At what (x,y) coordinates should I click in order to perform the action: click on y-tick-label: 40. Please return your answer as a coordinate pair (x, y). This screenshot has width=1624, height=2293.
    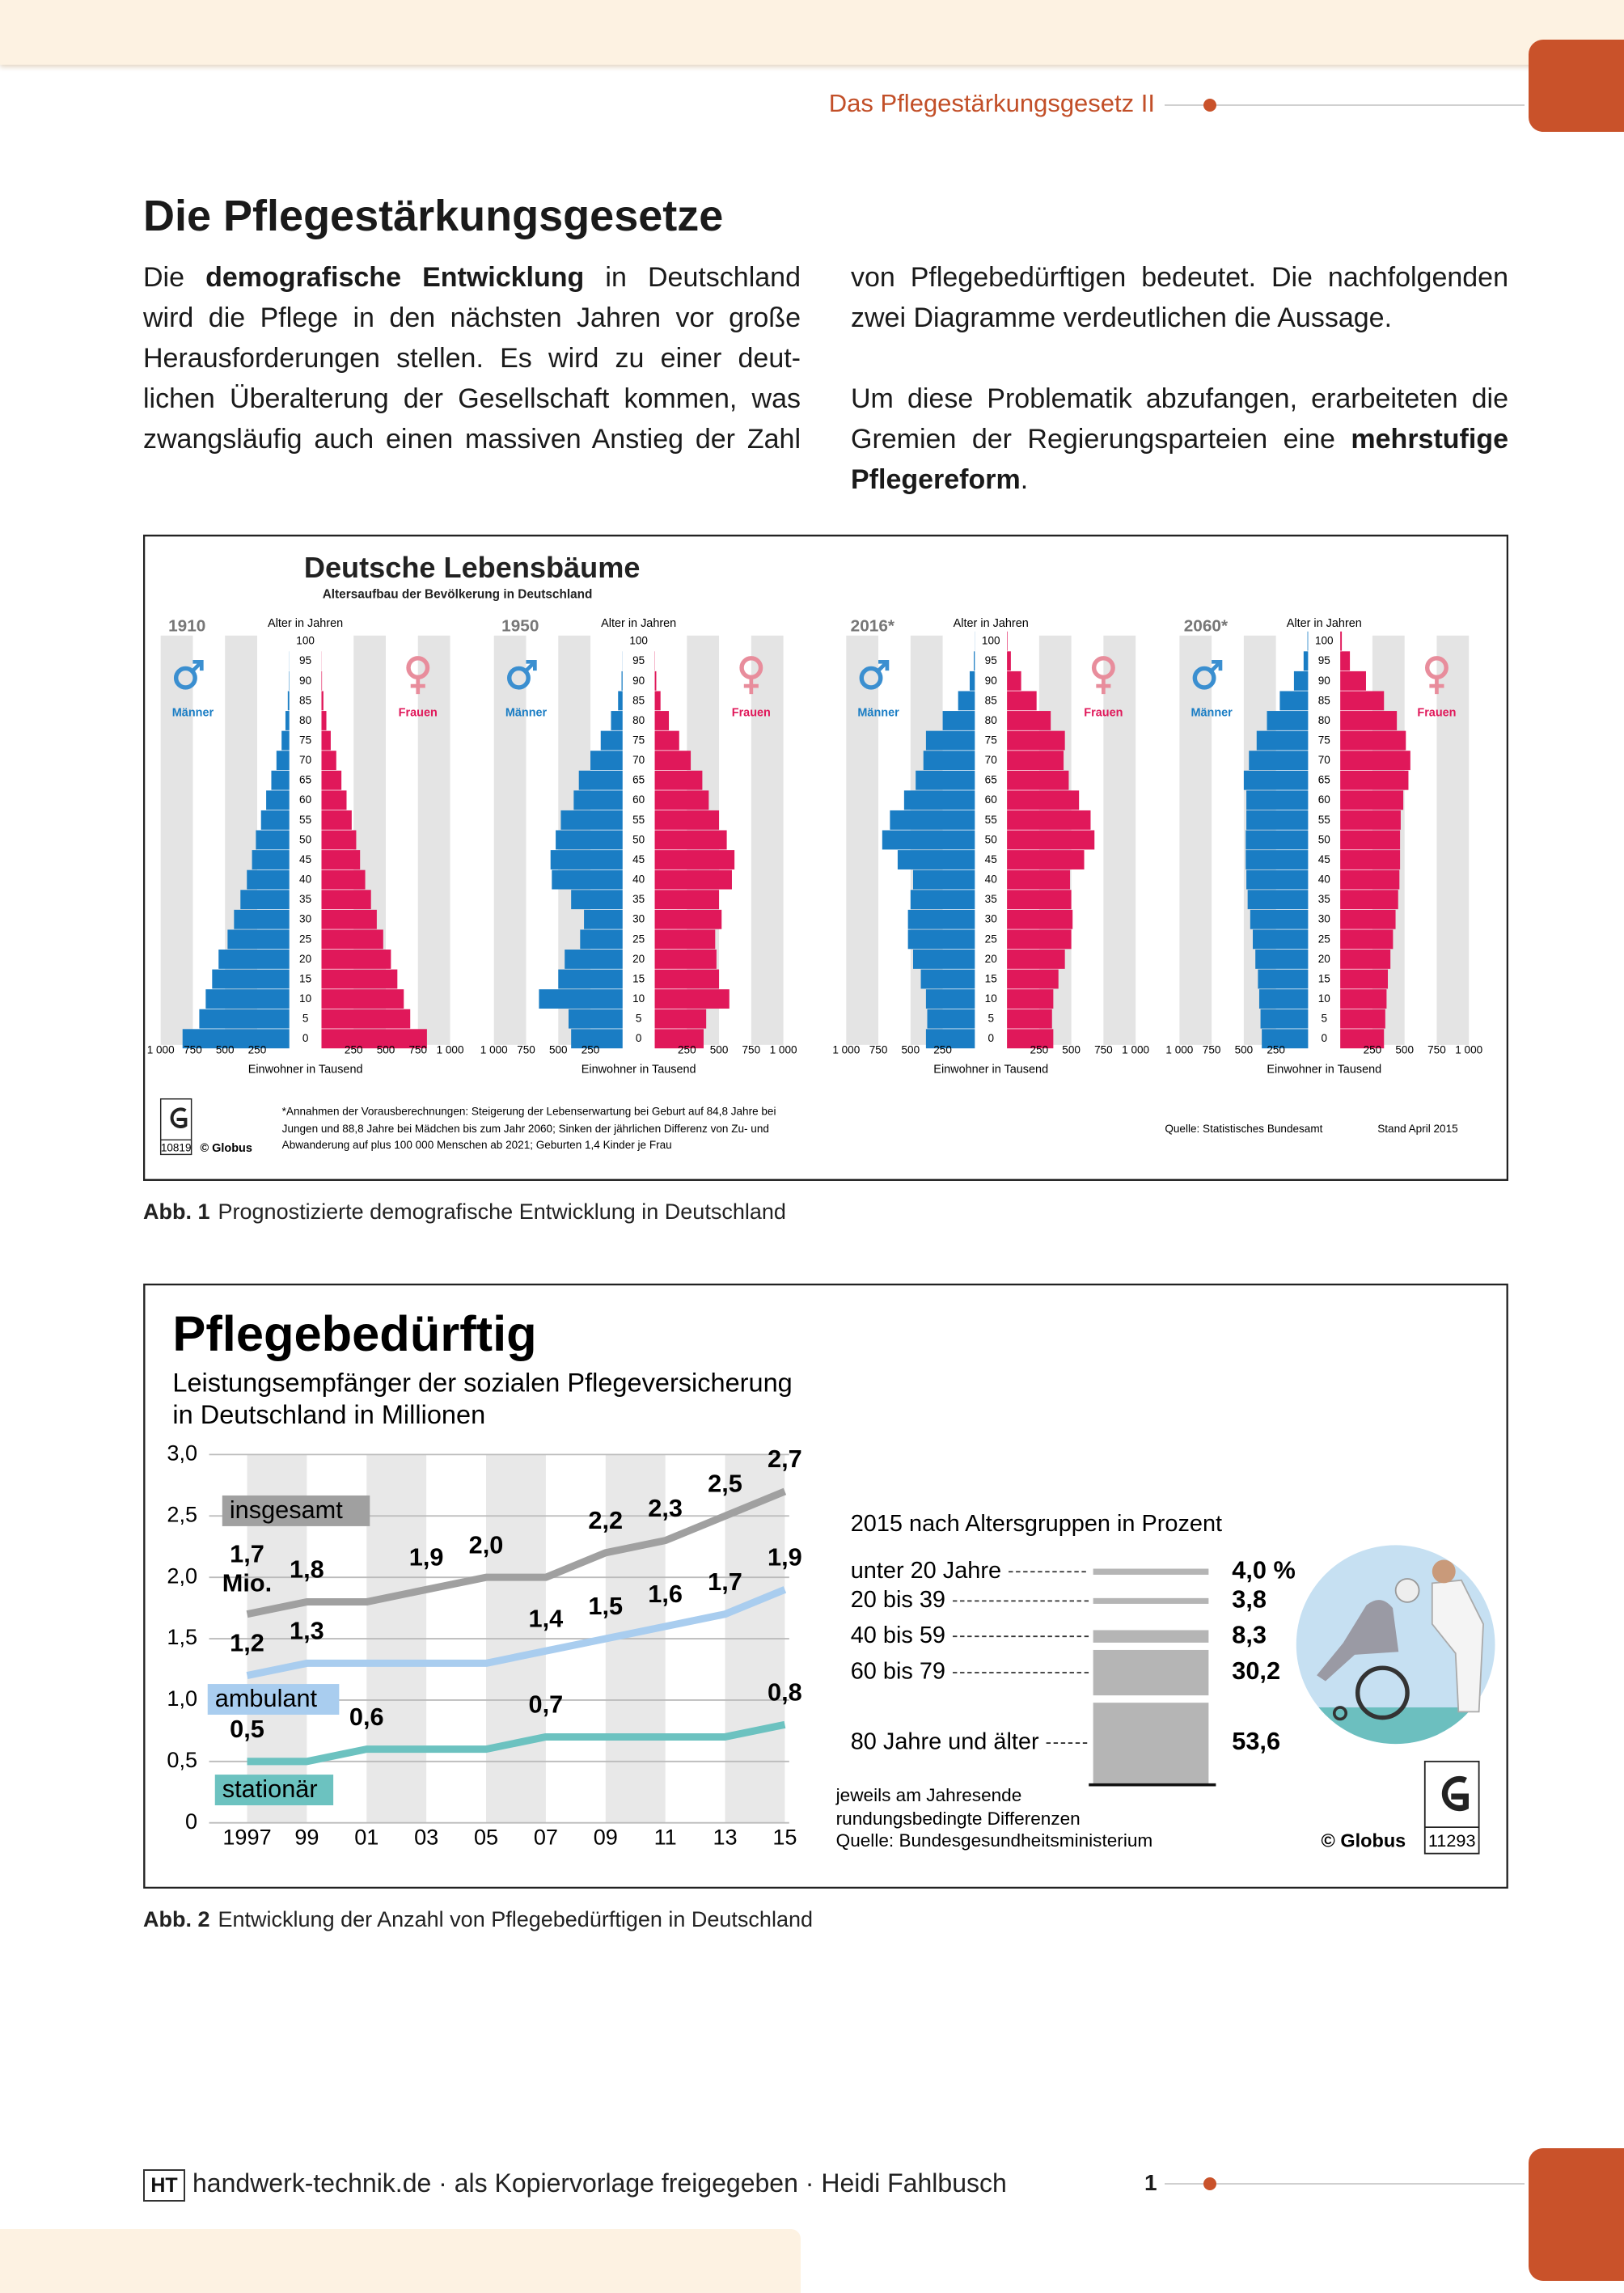
    Looking at the image, I should click on (638, 880).